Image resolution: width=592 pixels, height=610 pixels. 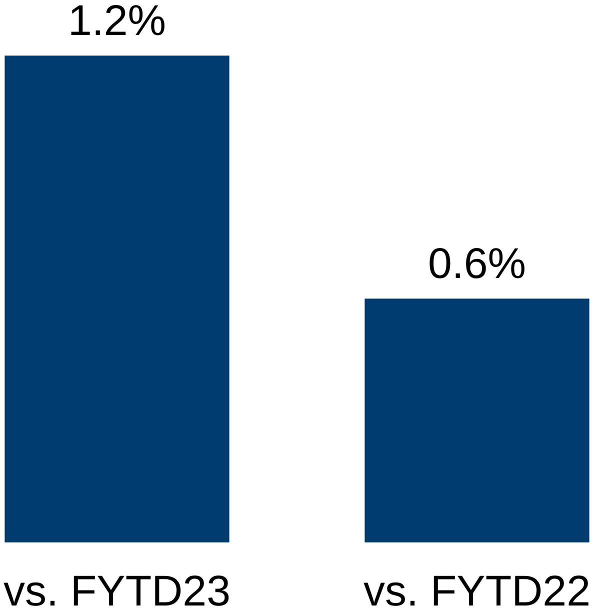 I want to click on x-tick-label: vs. FYTD23, so click(x=117, y=589).